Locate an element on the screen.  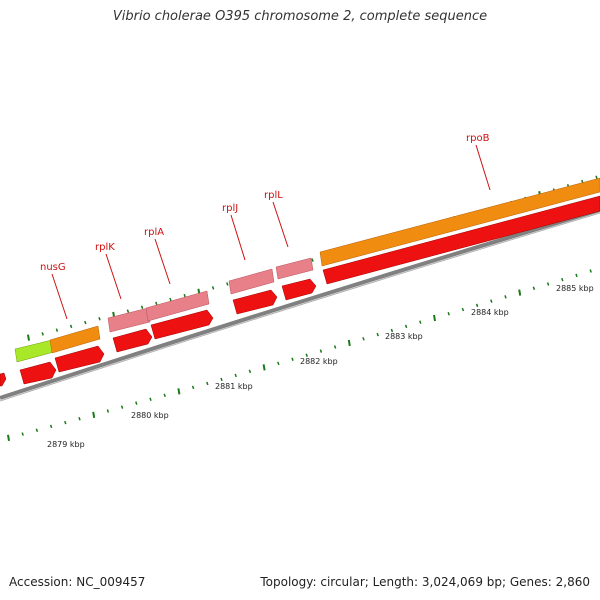
gene-rplA is located at coordinates (177, 306).